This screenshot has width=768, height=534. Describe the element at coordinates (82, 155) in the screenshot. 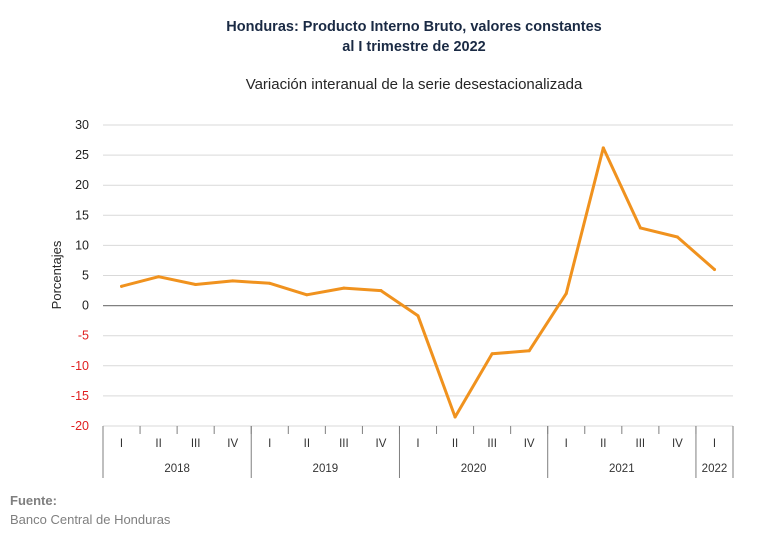

I see `y-tick-label: 25` at that location.